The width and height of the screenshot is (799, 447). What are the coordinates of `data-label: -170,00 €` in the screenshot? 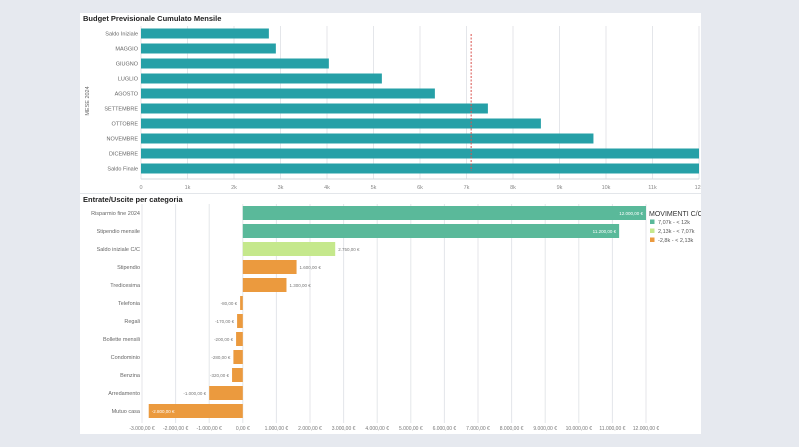 It's located at (225, 321).